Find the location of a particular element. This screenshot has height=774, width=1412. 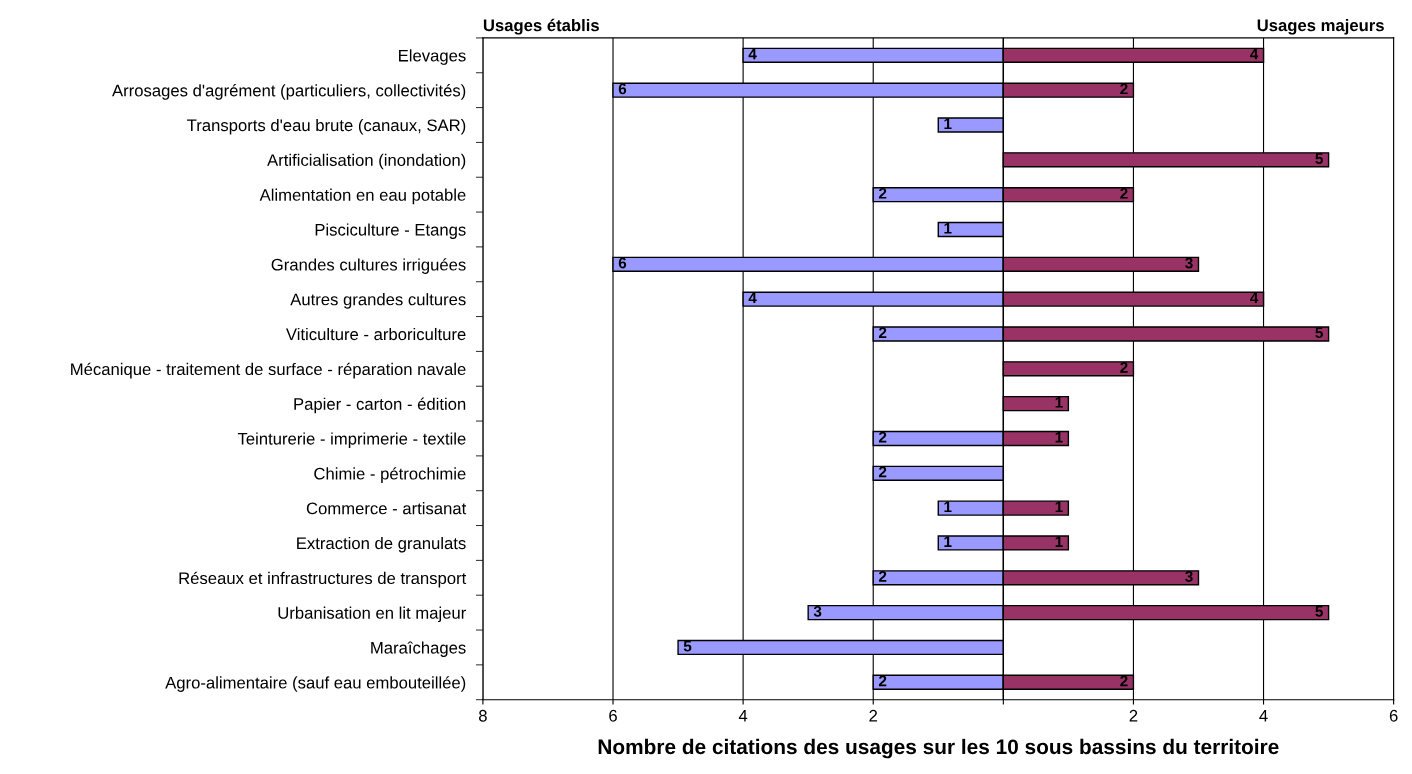

text: Usages majeurs is located at coordinates (1320, 27).